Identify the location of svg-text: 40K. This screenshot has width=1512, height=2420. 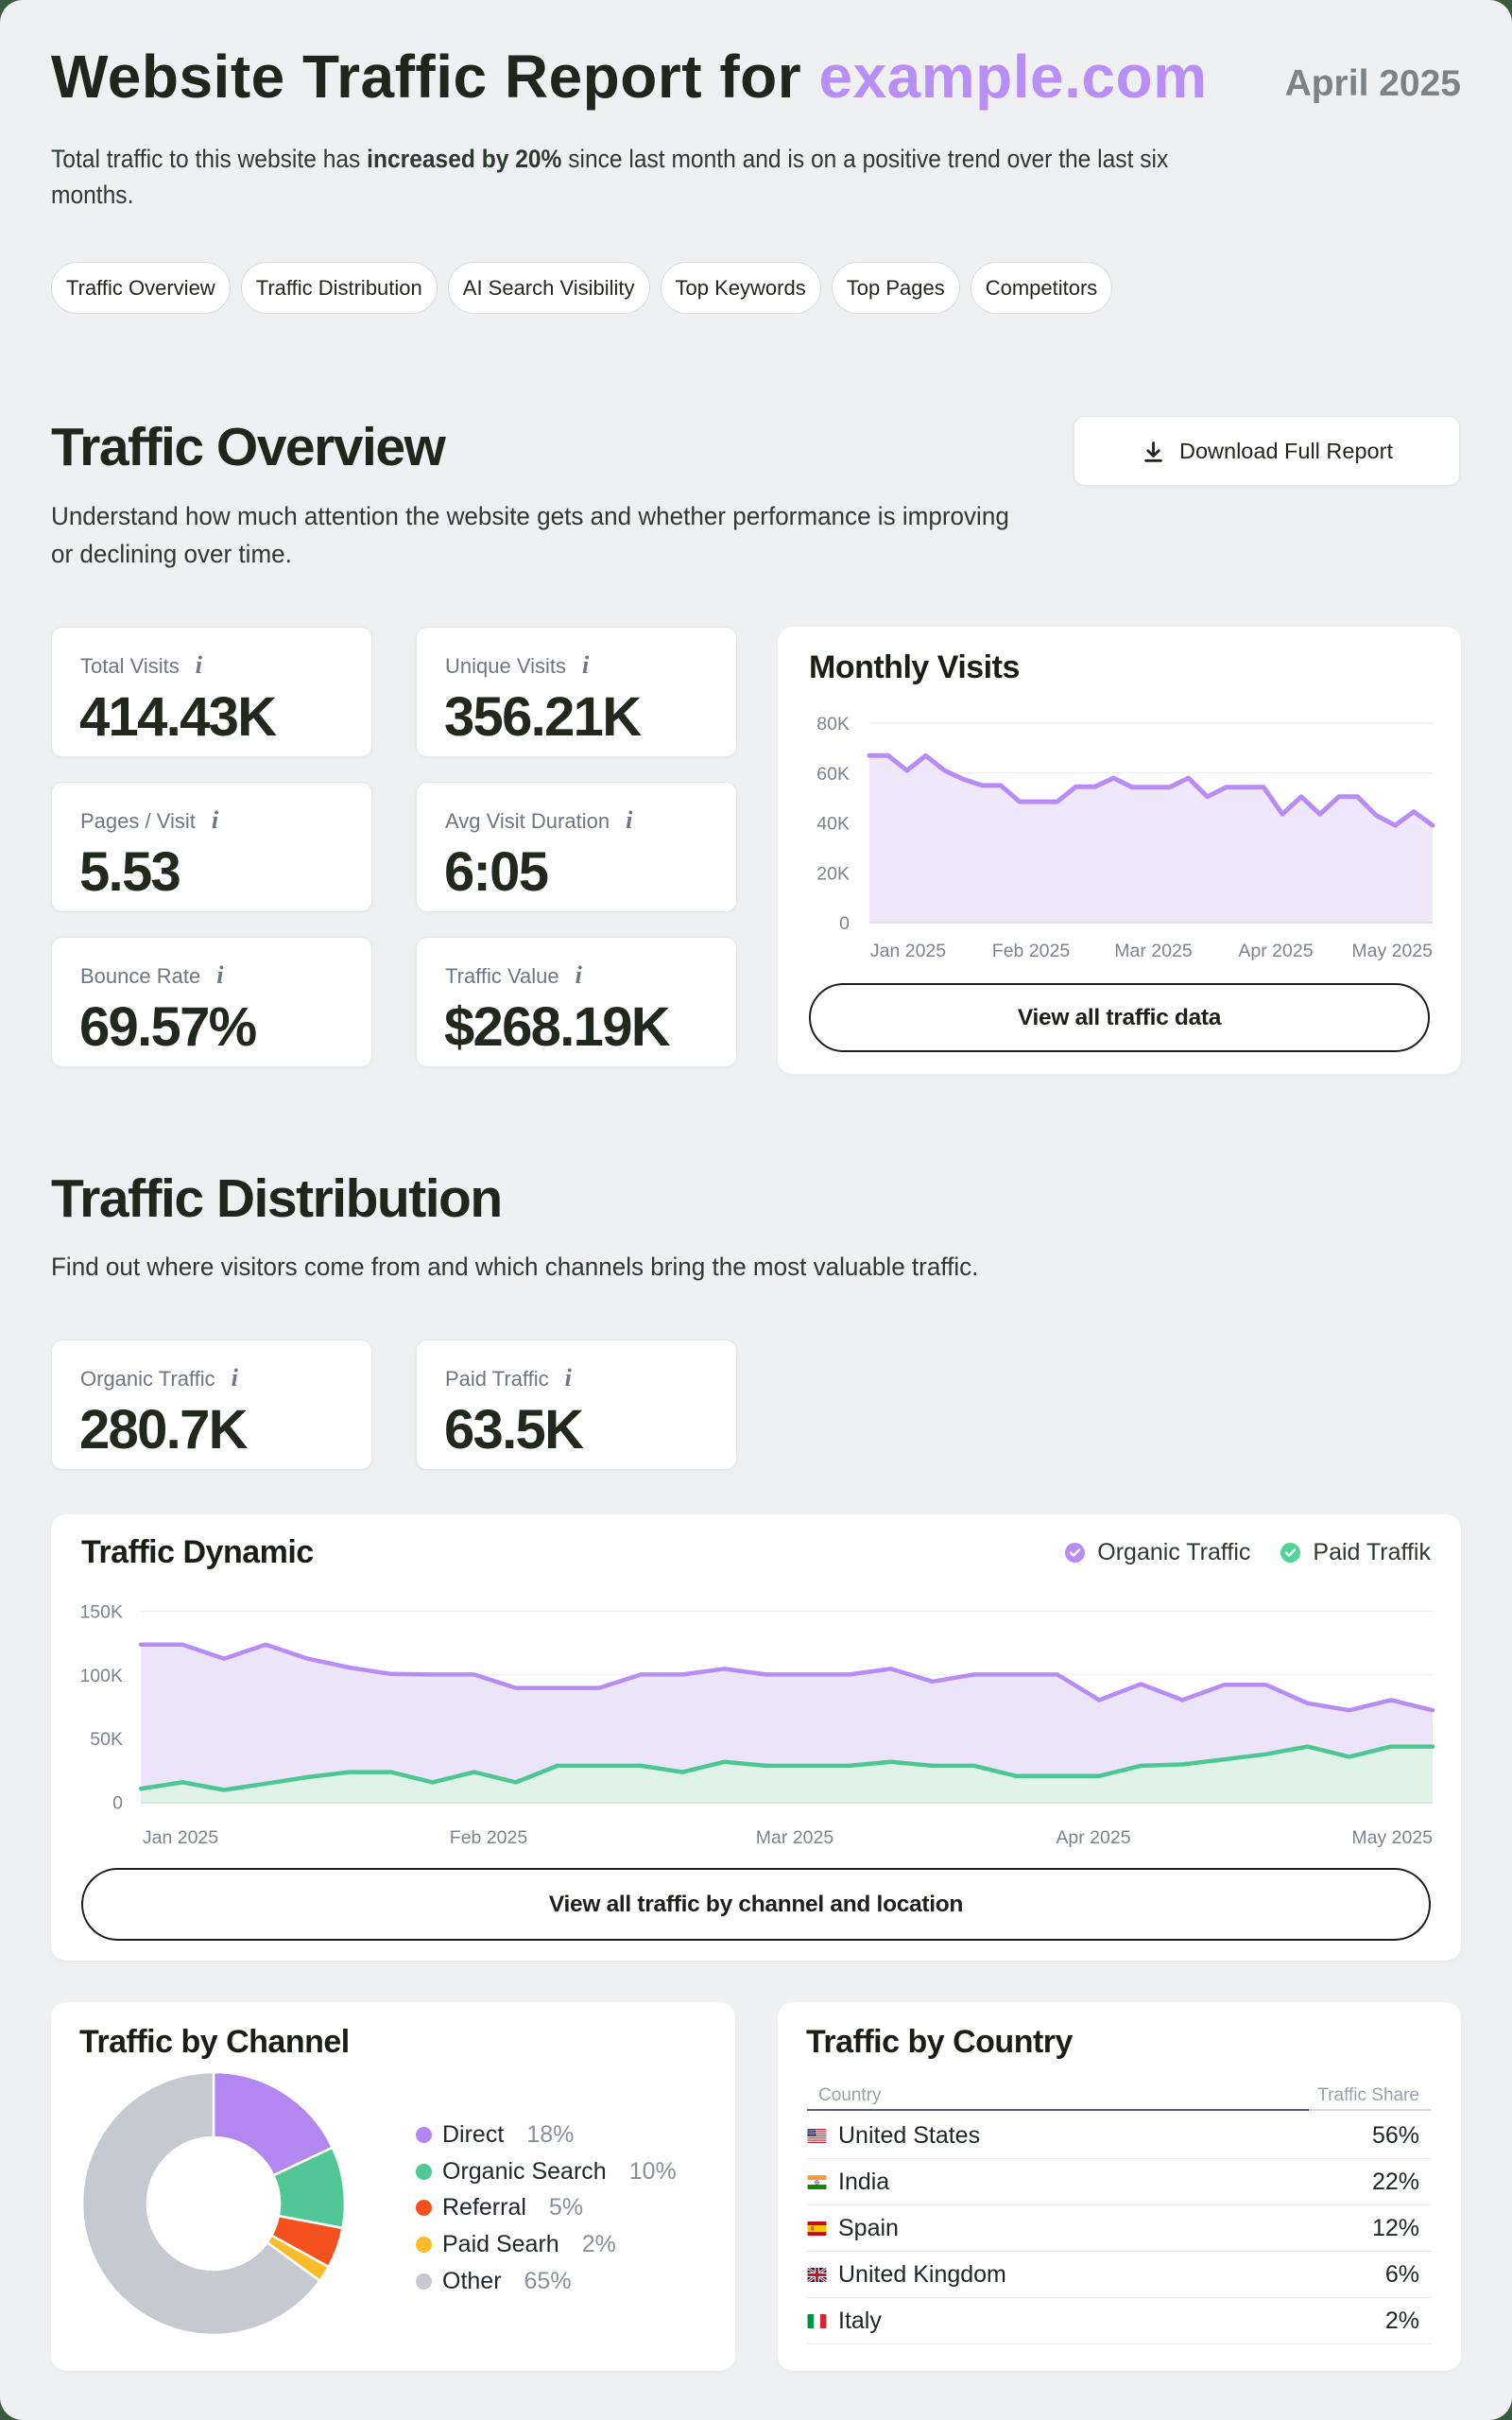
(833, 824).